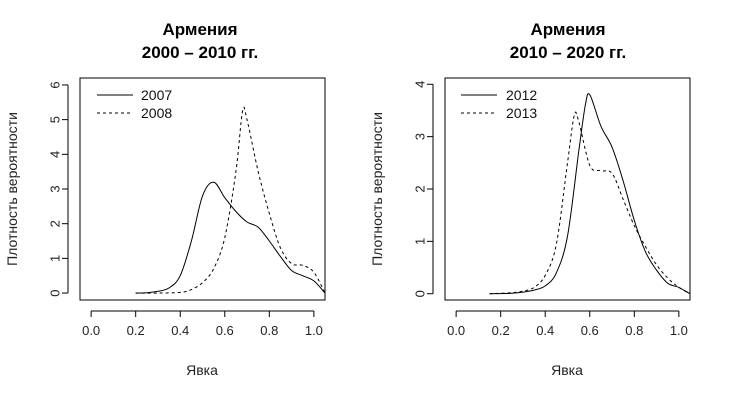 The image size is (730, 400). What do you see at coordinates (499, 104) in the screenshot?
I see `legend-2: 2012 2013` at bounding box center [499, 104].